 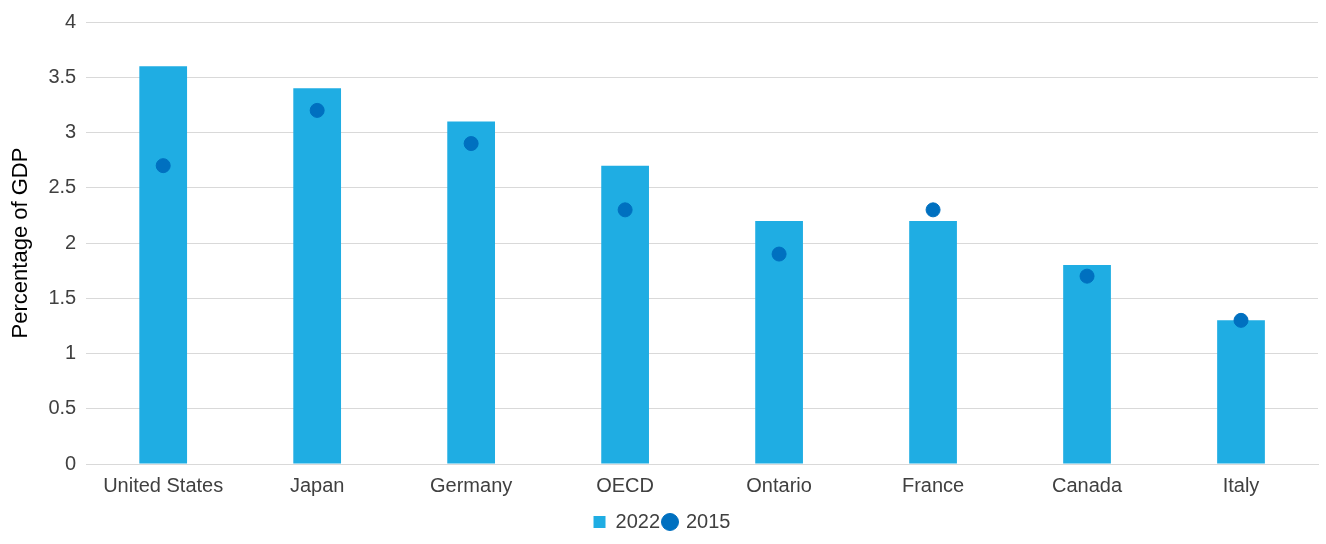 What do you see at coordinates (62, 186) in the screenshot?
I see `y-tick-label: 2.5` at bounding box center [62, 186].